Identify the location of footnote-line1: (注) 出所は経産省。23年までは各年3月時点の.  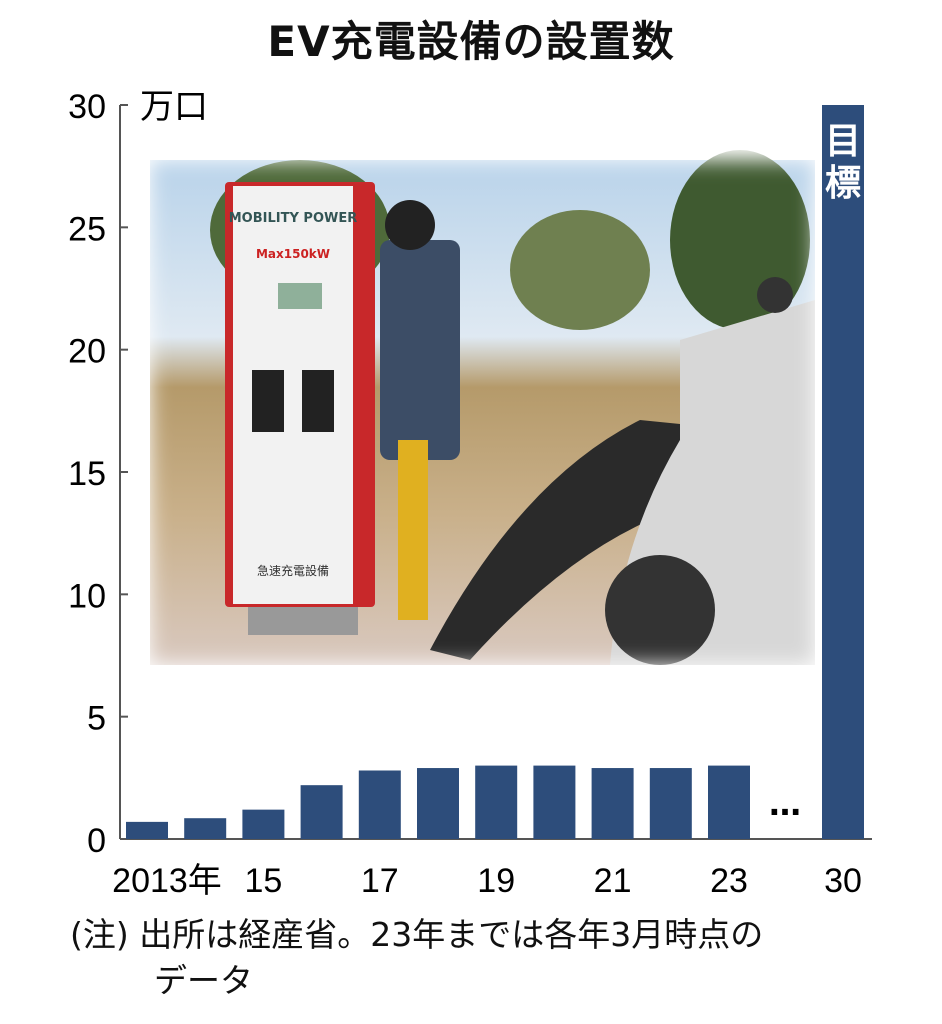
(417, 934).